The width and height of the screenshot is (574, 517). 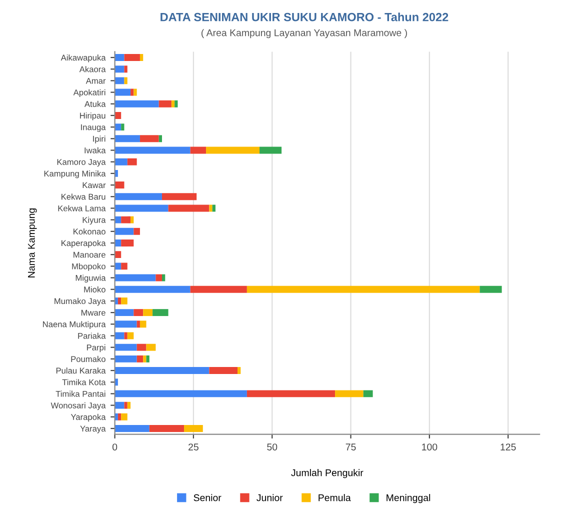 What do you see at coordinates (82, 208) in the screenshot?
I see `y-tick-label: Kekwa Lama` at bounding box center [82, 208].